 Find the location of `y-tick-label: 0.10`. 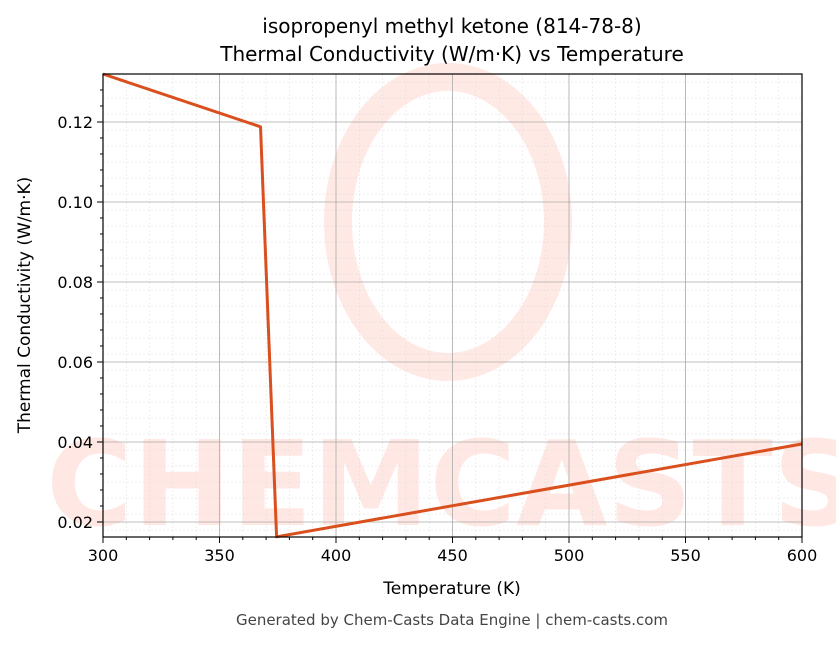

y-tick-label: 0.10 is located at coordinates (75, 202).